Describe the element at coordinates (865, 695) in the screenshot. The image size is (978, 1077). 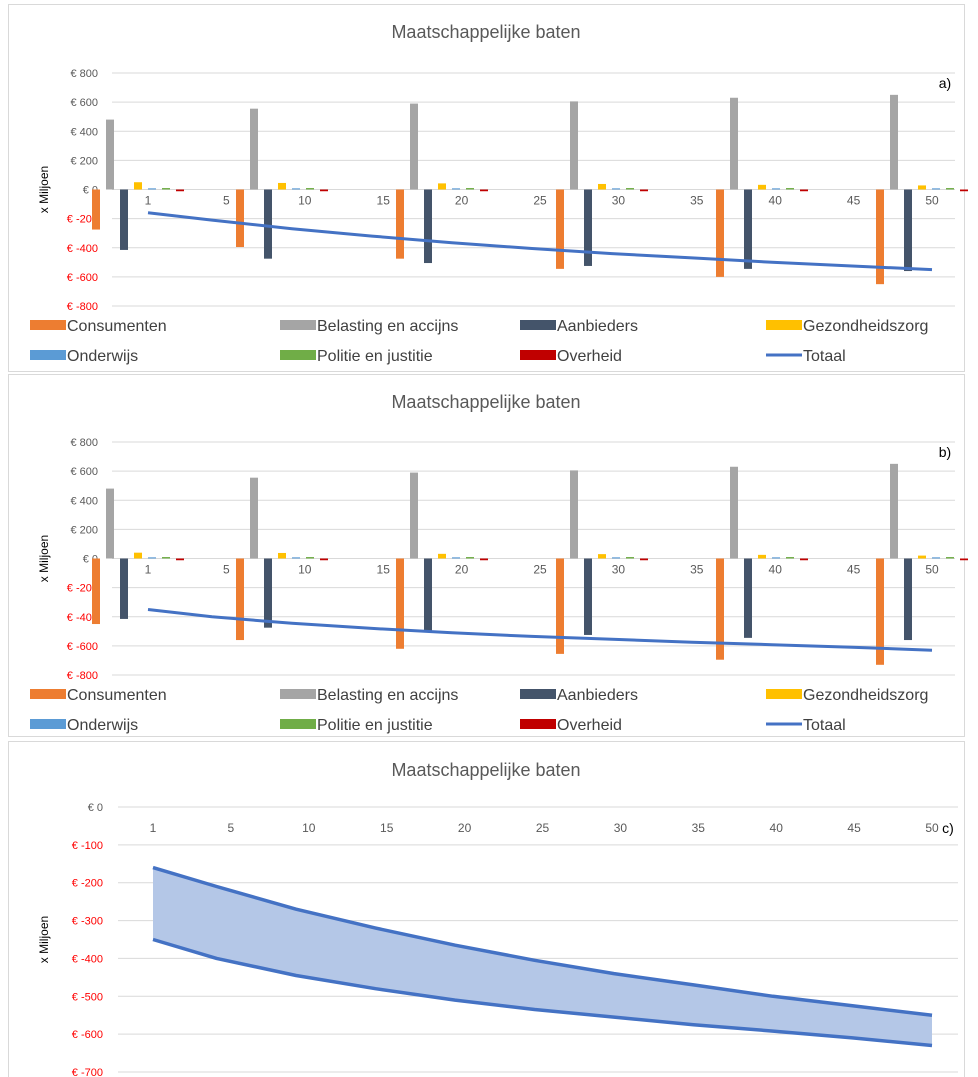
I see `legend-label: Gezondheidszorg` at that location.